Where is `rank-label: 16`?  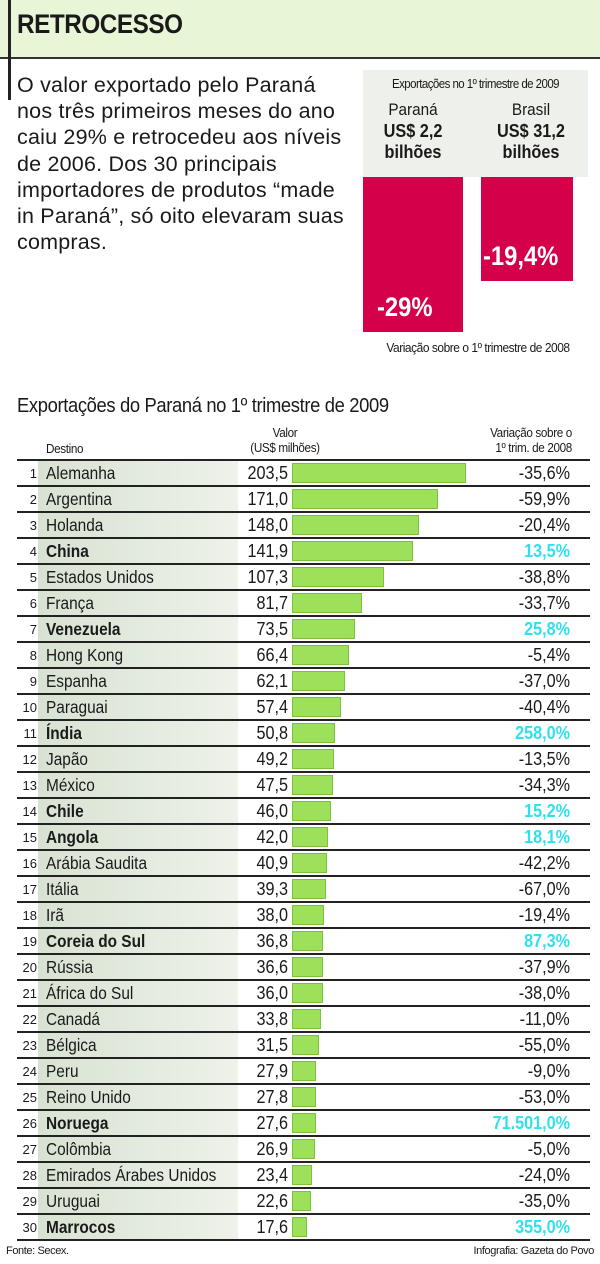 rank-label: 16 is located at coordinates (29, 863).